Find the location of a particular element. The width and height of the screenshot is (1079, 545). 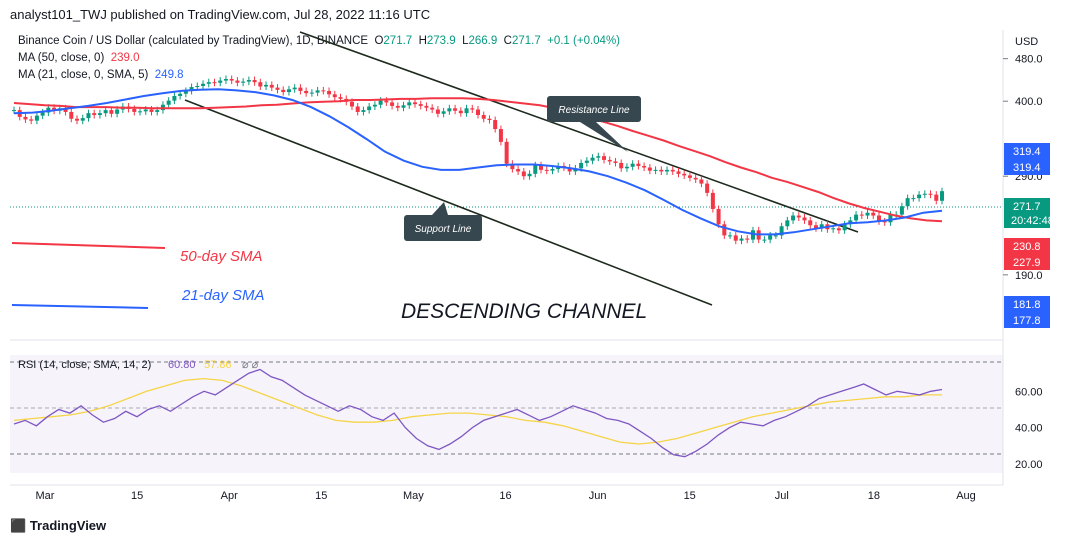

ma50-legend: MA (50, close, 0) 239.0 is located at coordinates (79, 58).